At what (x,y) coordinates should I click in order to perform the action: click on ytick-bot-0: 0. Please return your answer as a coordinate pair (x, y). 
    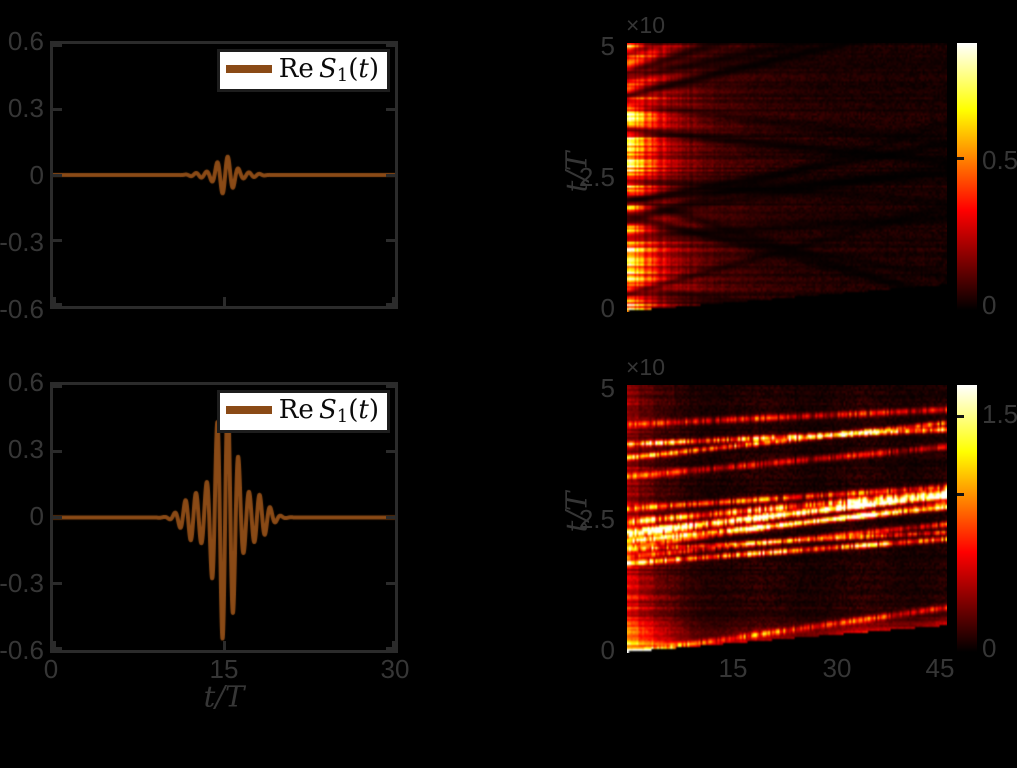
    Looking at the image, I should click on (36, 516).